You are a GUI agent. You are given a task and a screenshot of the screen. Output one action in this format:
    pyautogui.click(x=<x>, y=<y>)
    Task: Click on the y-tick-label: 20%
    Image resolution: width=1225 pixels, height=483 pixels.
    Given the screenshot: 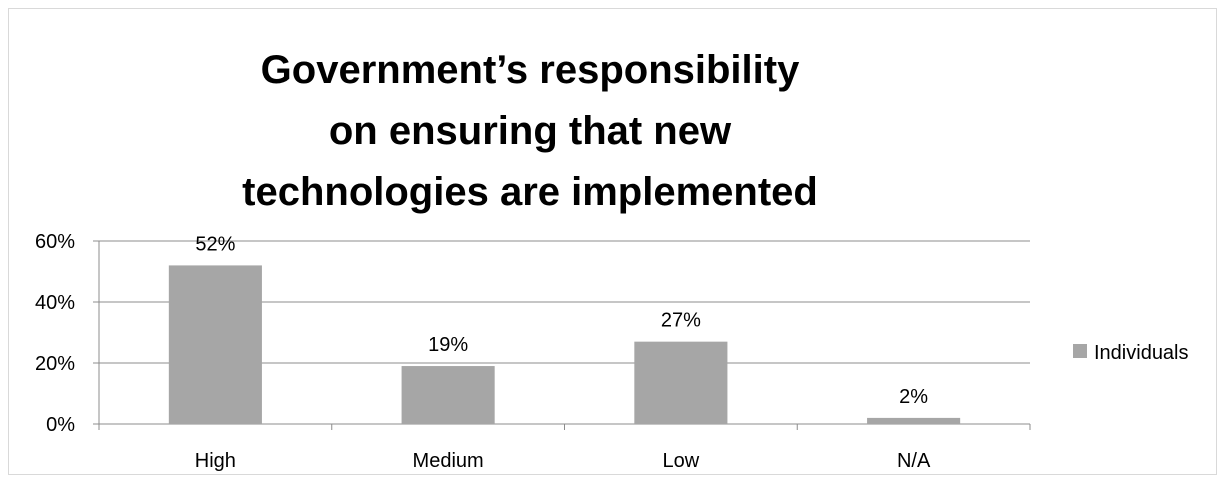 What is the action you would take?
    pyautogui.click(x=55, y=364)
    